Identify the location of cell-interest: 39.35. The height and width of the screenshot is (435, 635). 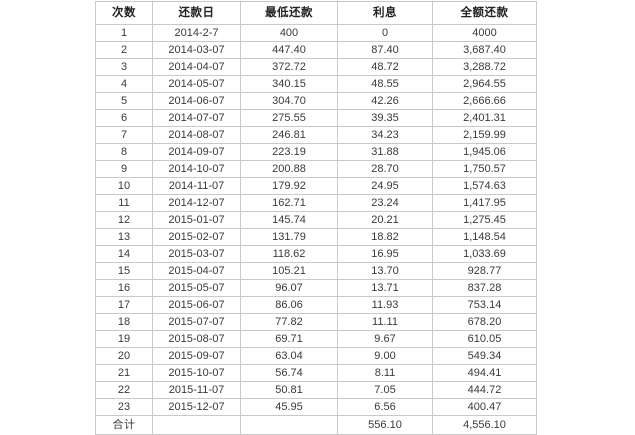
(385, 118).